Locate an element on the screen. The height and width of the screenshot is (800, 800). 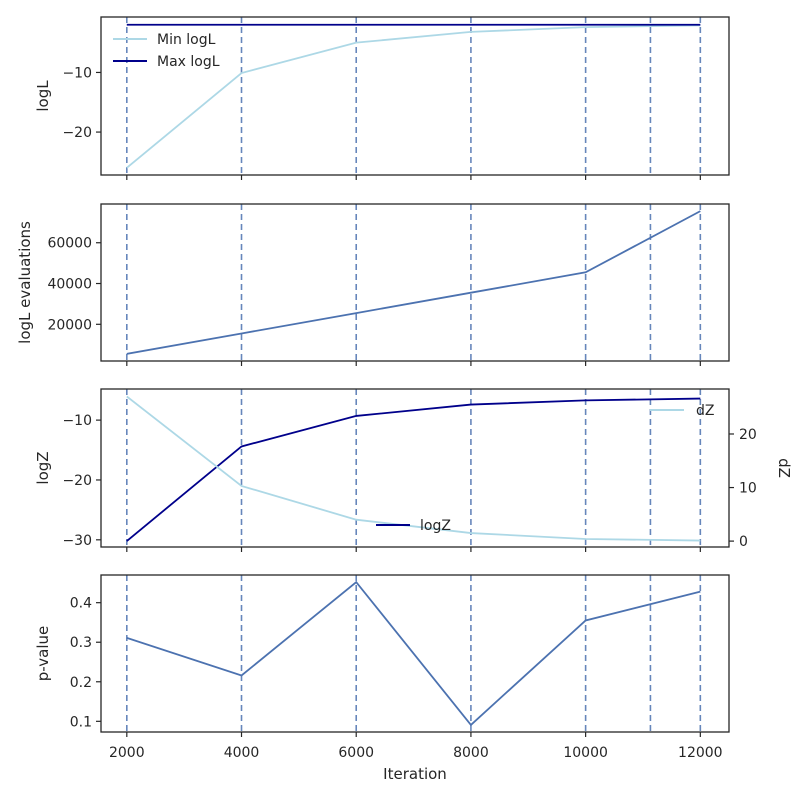
series-4-1-line is located at coordinates (413, 653).